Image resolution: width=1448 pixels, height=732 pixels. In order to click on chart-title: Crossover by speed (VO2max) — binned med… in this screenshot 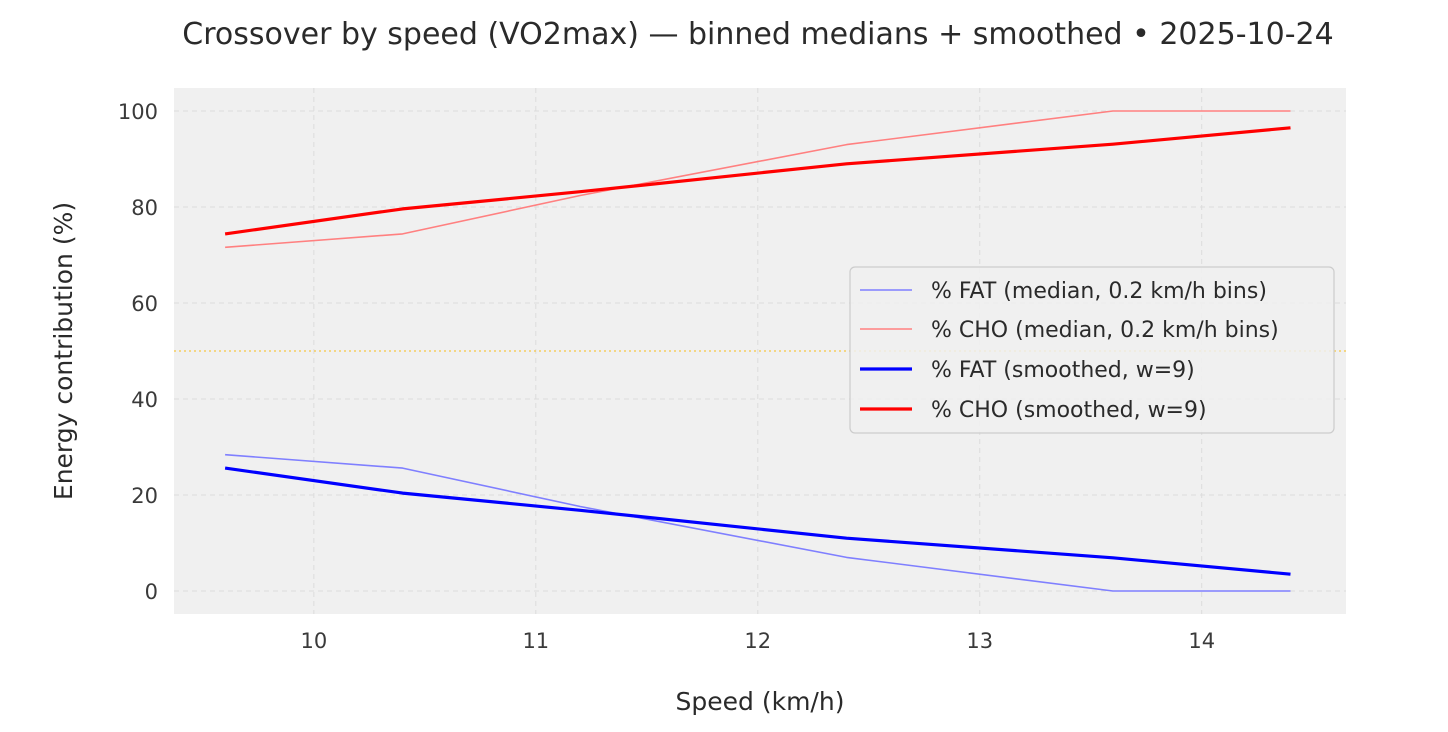, I will do `click(757, 34)`.